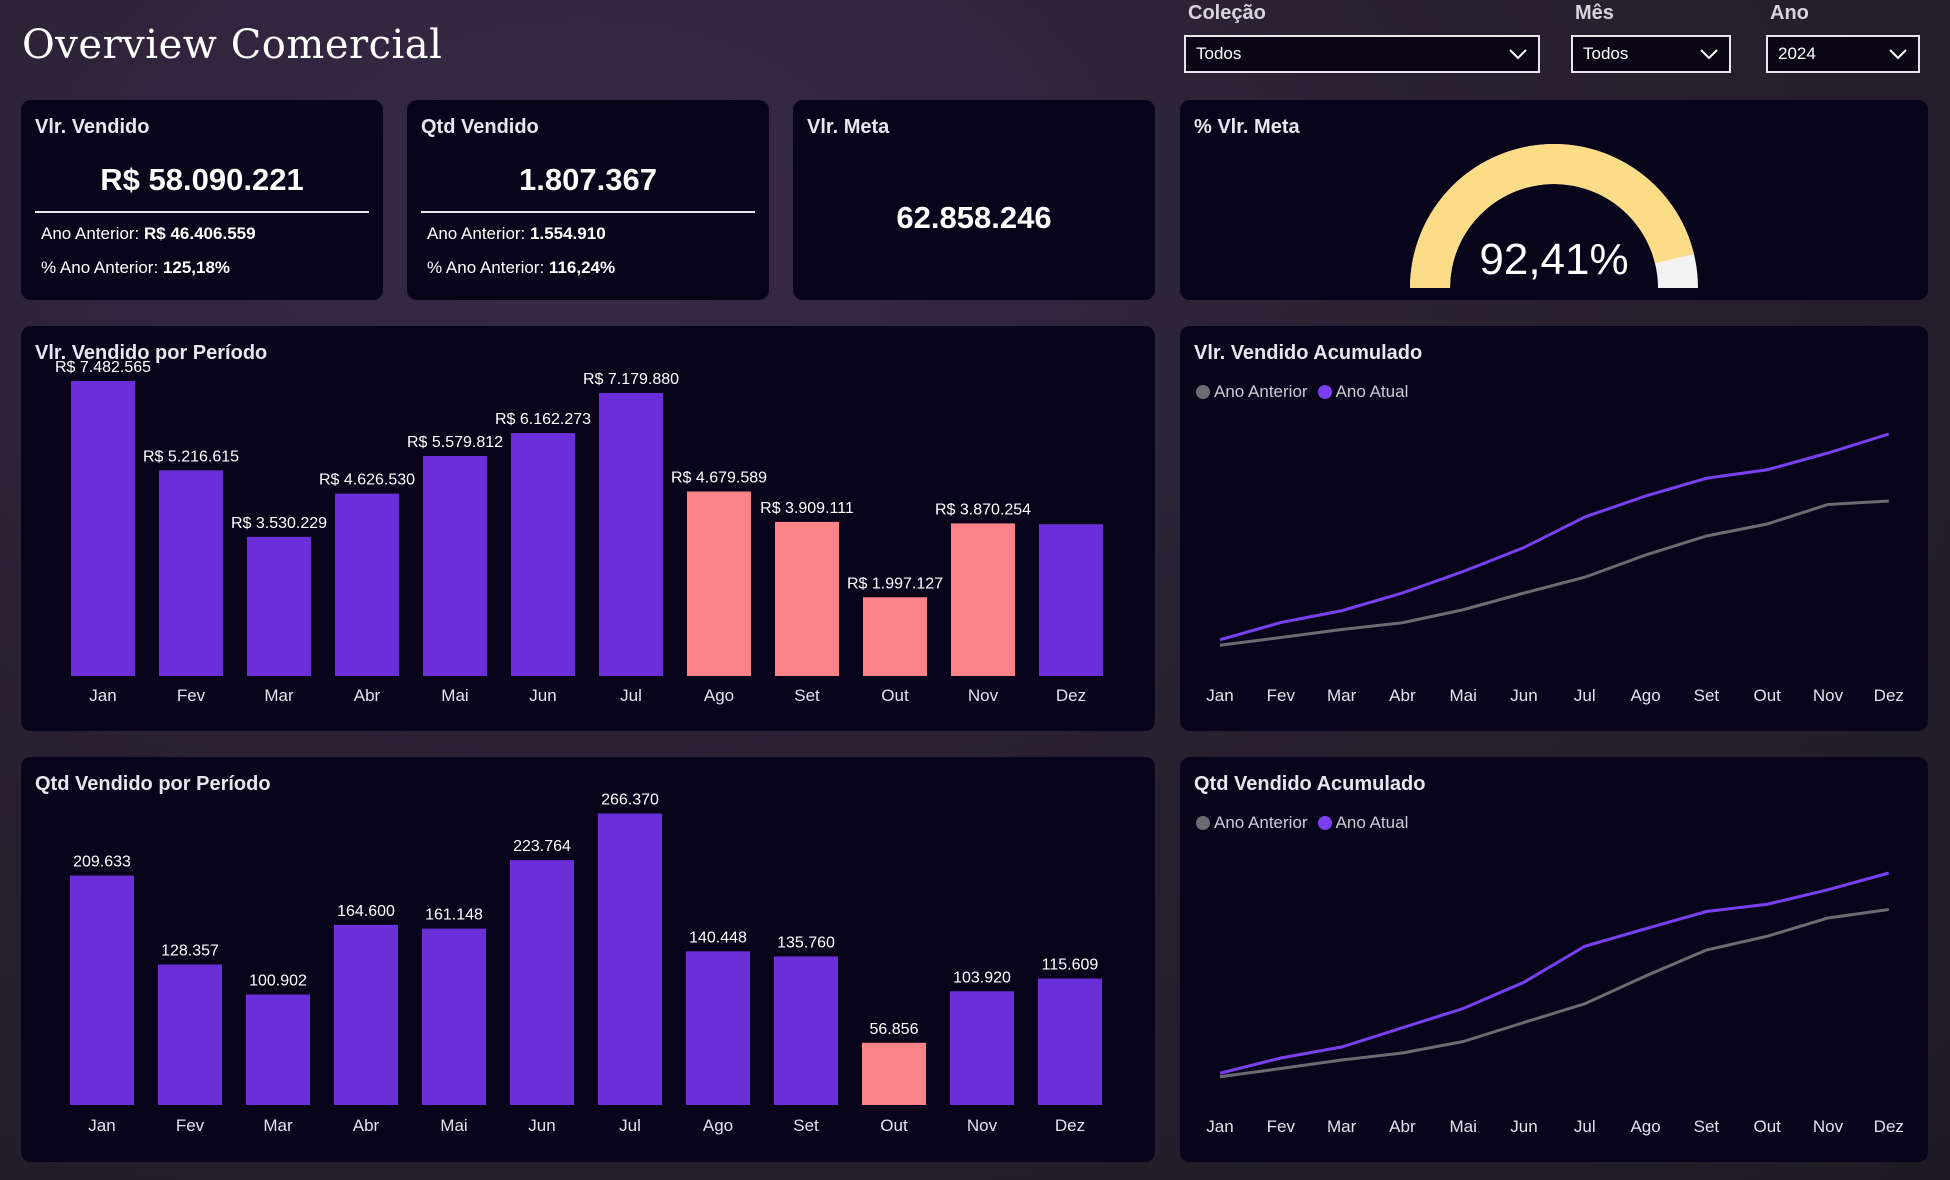  Describe the element at coordinates (983, 509) in the screenshot. I see `data-label: R$ 3.870.254` at that location.